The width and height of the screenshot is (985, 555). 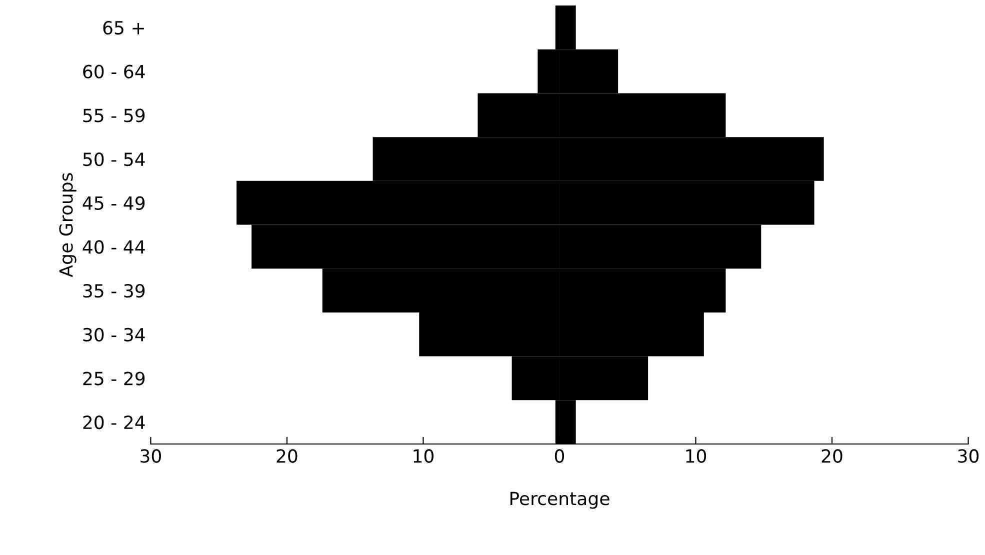 I want to click on y-tick-label: 65 +, so click(x=123, y=27).